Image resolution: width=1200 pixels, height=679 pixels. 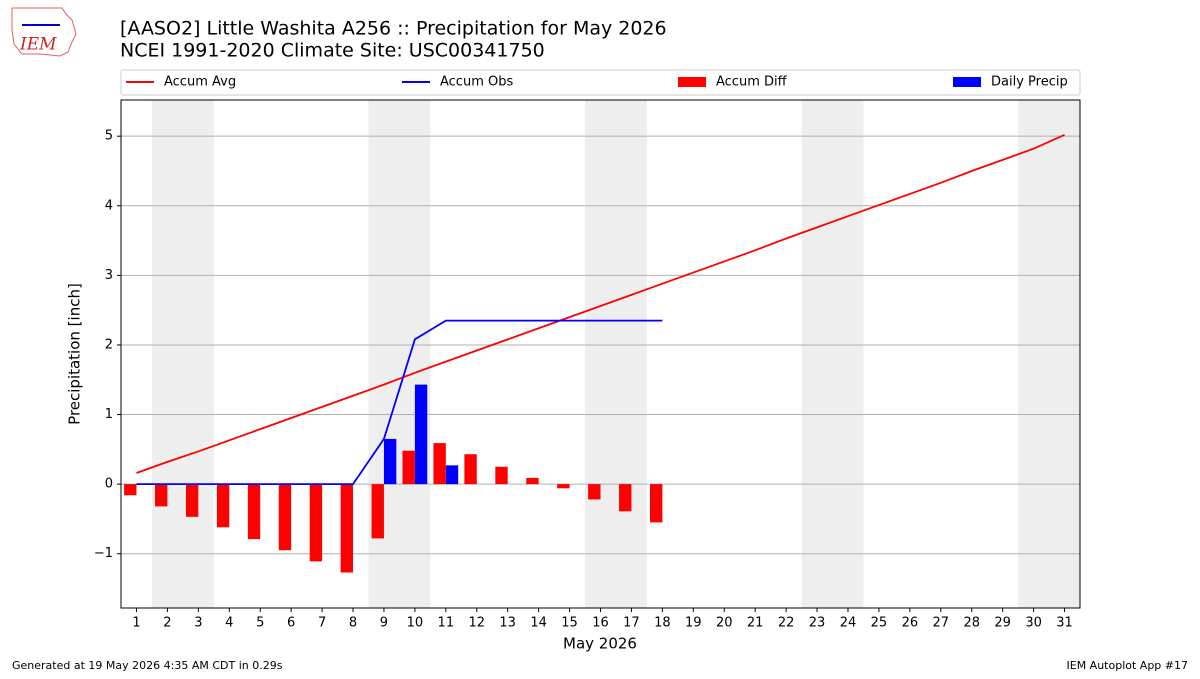 I want to click on legend-label: Daily Precip, so click(x=1029, y=82).